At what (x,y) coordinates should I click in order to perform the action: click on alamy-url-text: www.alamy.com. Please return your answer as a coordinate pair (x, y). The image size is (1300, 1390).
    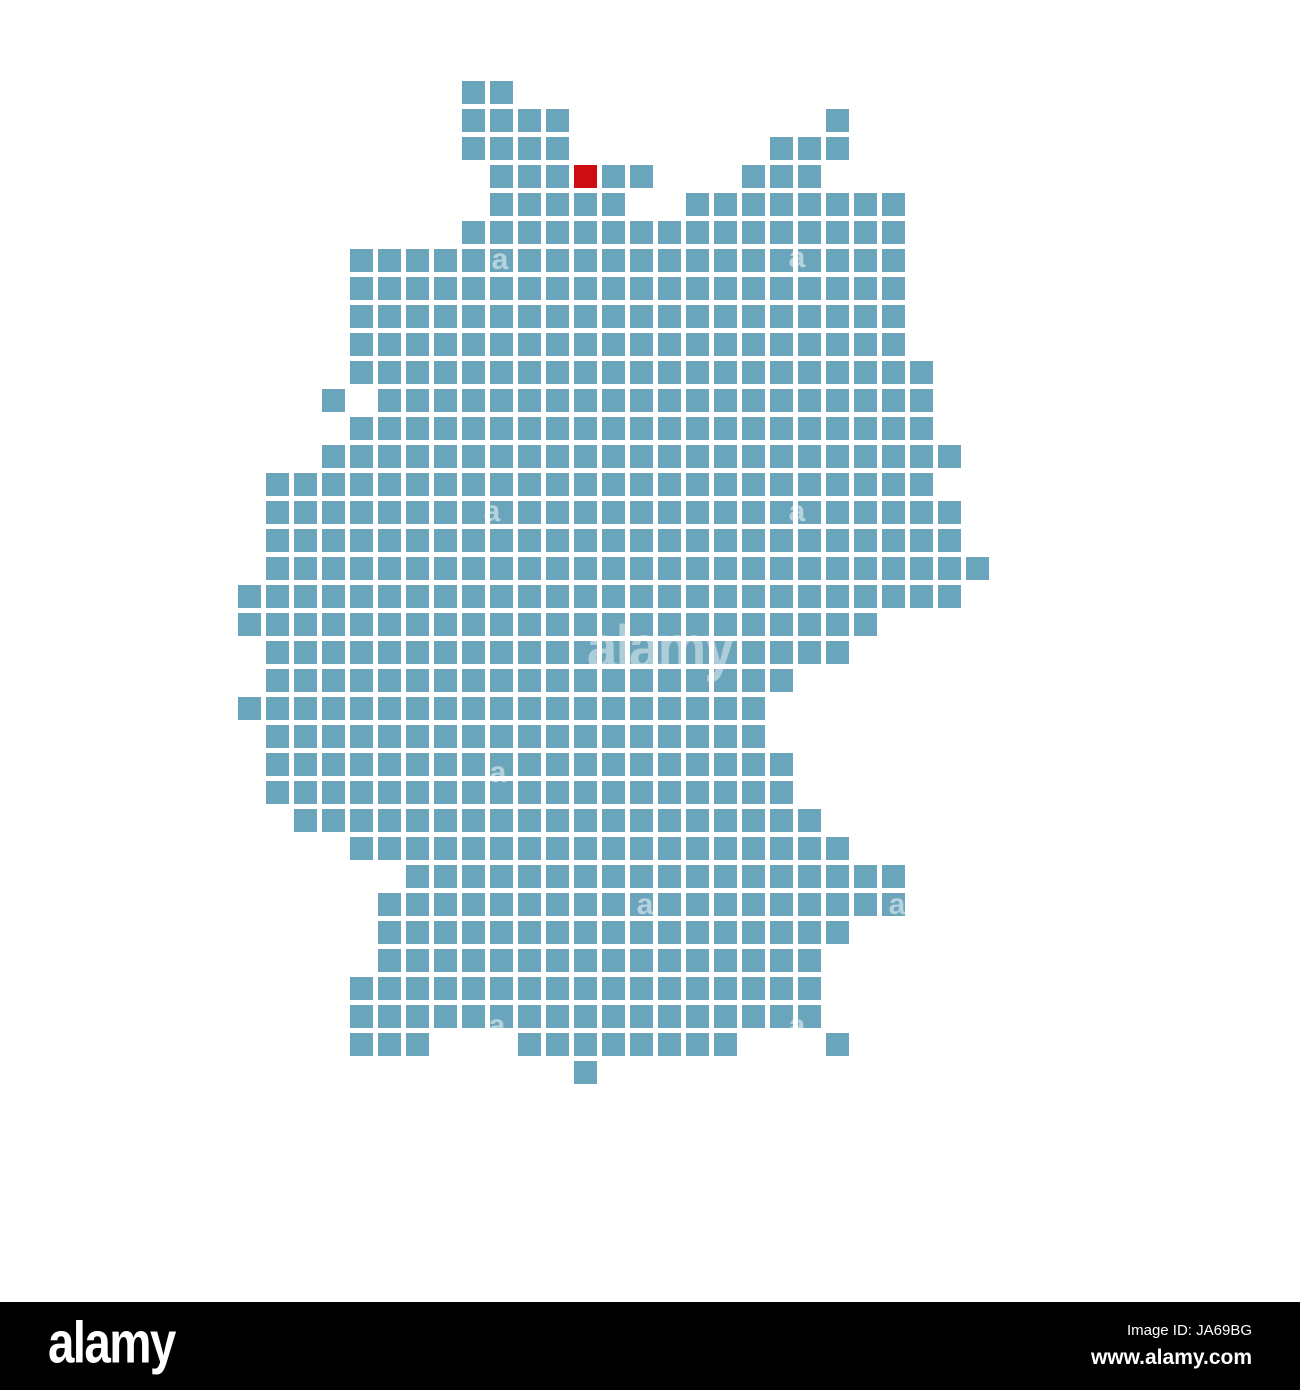
    Looking at the image, I should click on (1171, 1357).